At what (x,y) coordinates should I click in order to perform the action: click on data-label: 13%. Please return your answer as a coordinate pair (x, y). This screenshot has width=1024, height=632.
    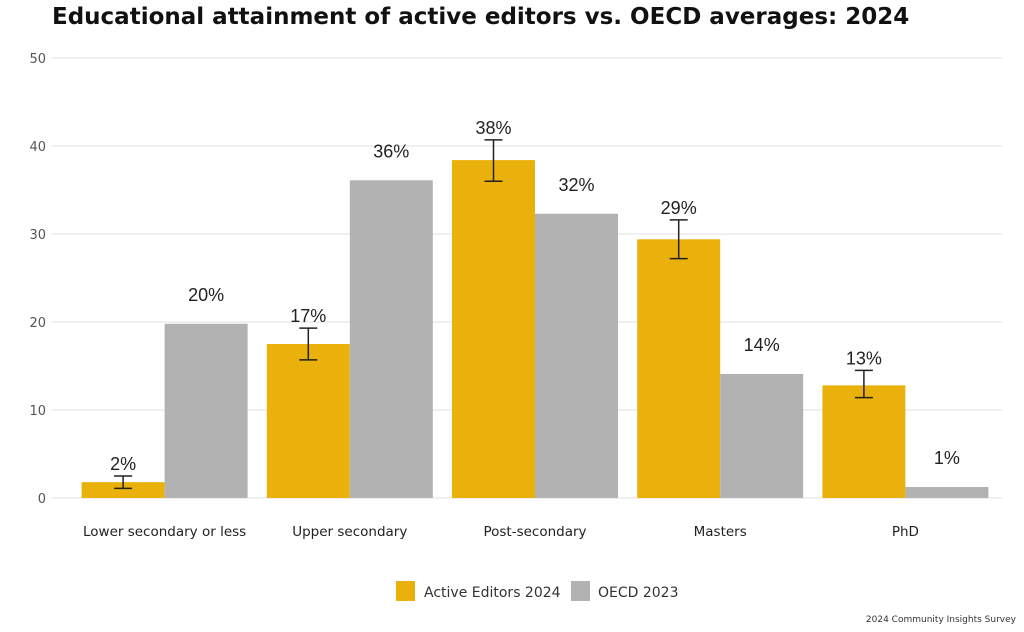
    Looking at the image, I should click on (864, 358).